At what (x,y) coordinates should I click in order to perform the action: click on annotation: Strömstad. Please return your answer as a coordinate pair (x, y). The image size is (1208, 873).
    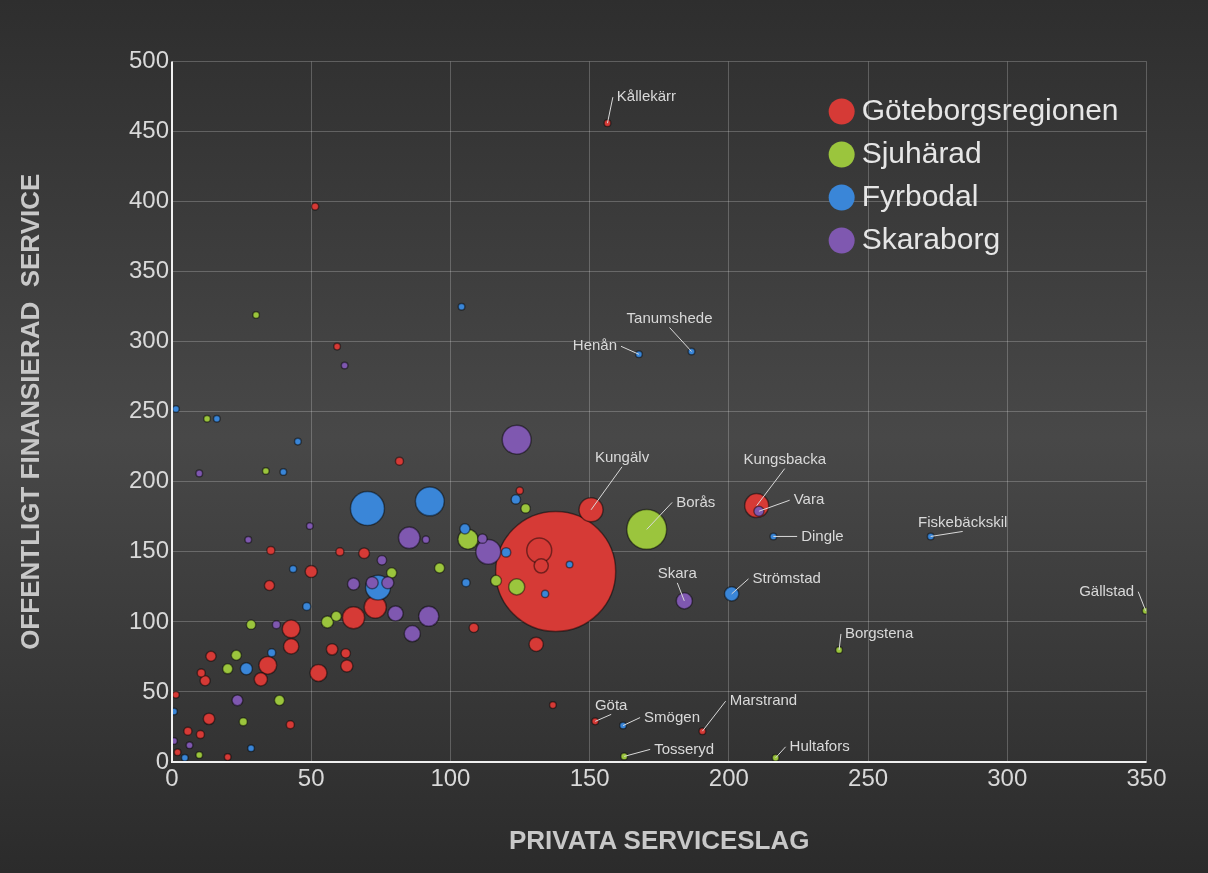
    Looking at the image, I should click on (786, 578).